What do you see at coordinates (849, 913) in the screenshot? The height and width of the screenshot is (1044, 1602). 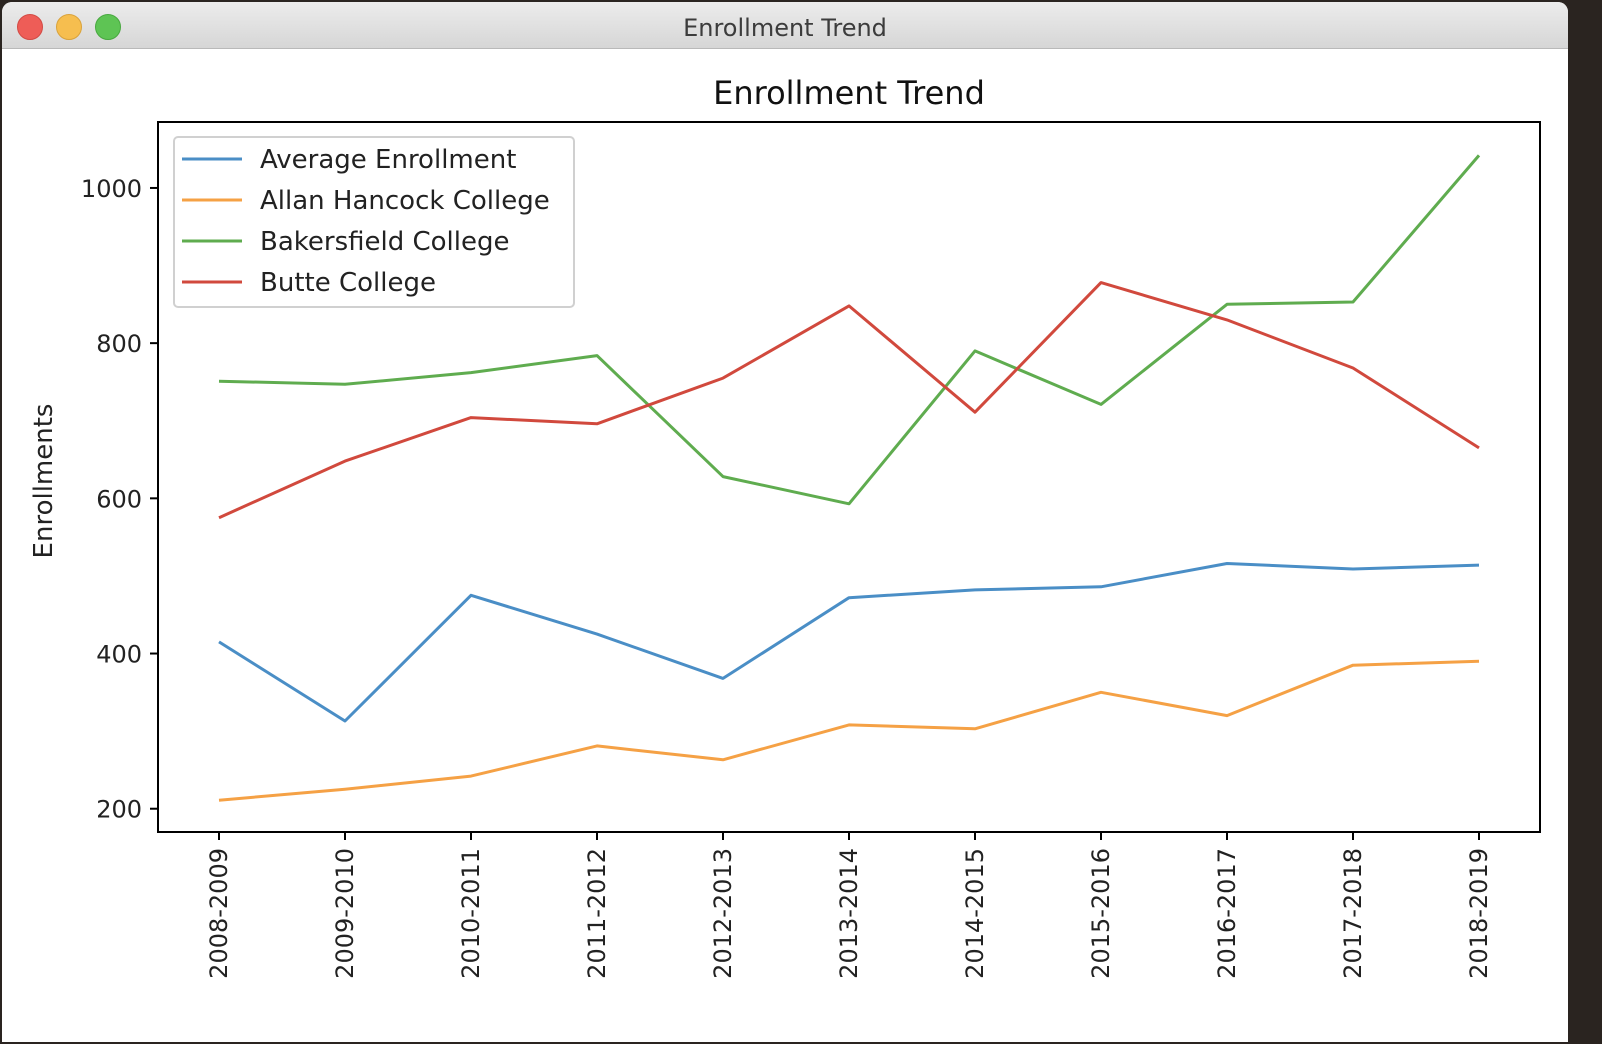 I see `x-tick-label: 2013-2014` at bounding box center [849, 913].